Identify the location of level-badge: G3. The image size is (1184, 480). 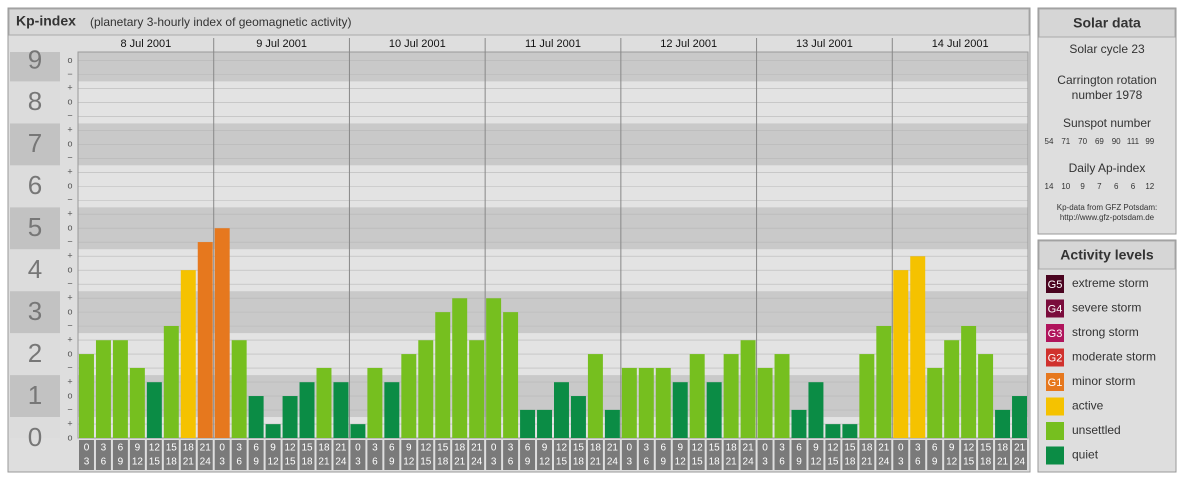
(1055, 334).